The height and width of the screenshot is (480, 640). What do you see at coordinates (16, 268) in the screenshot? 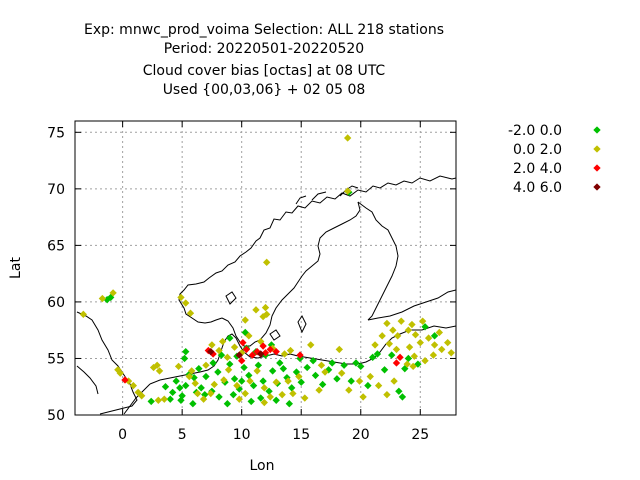
I see `y-axis-label: Lat` at bounding box center [16, 268].